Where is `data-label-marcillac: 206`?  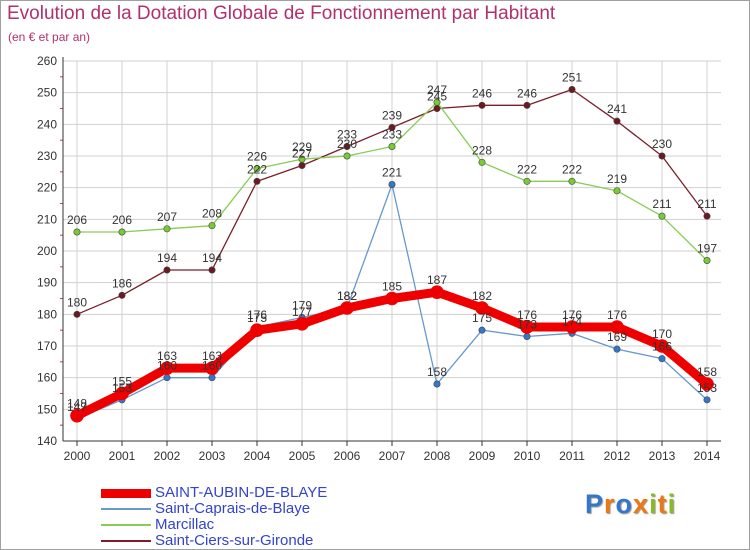
data-label-marcillac: 206 is located at coordinates (77, 220).